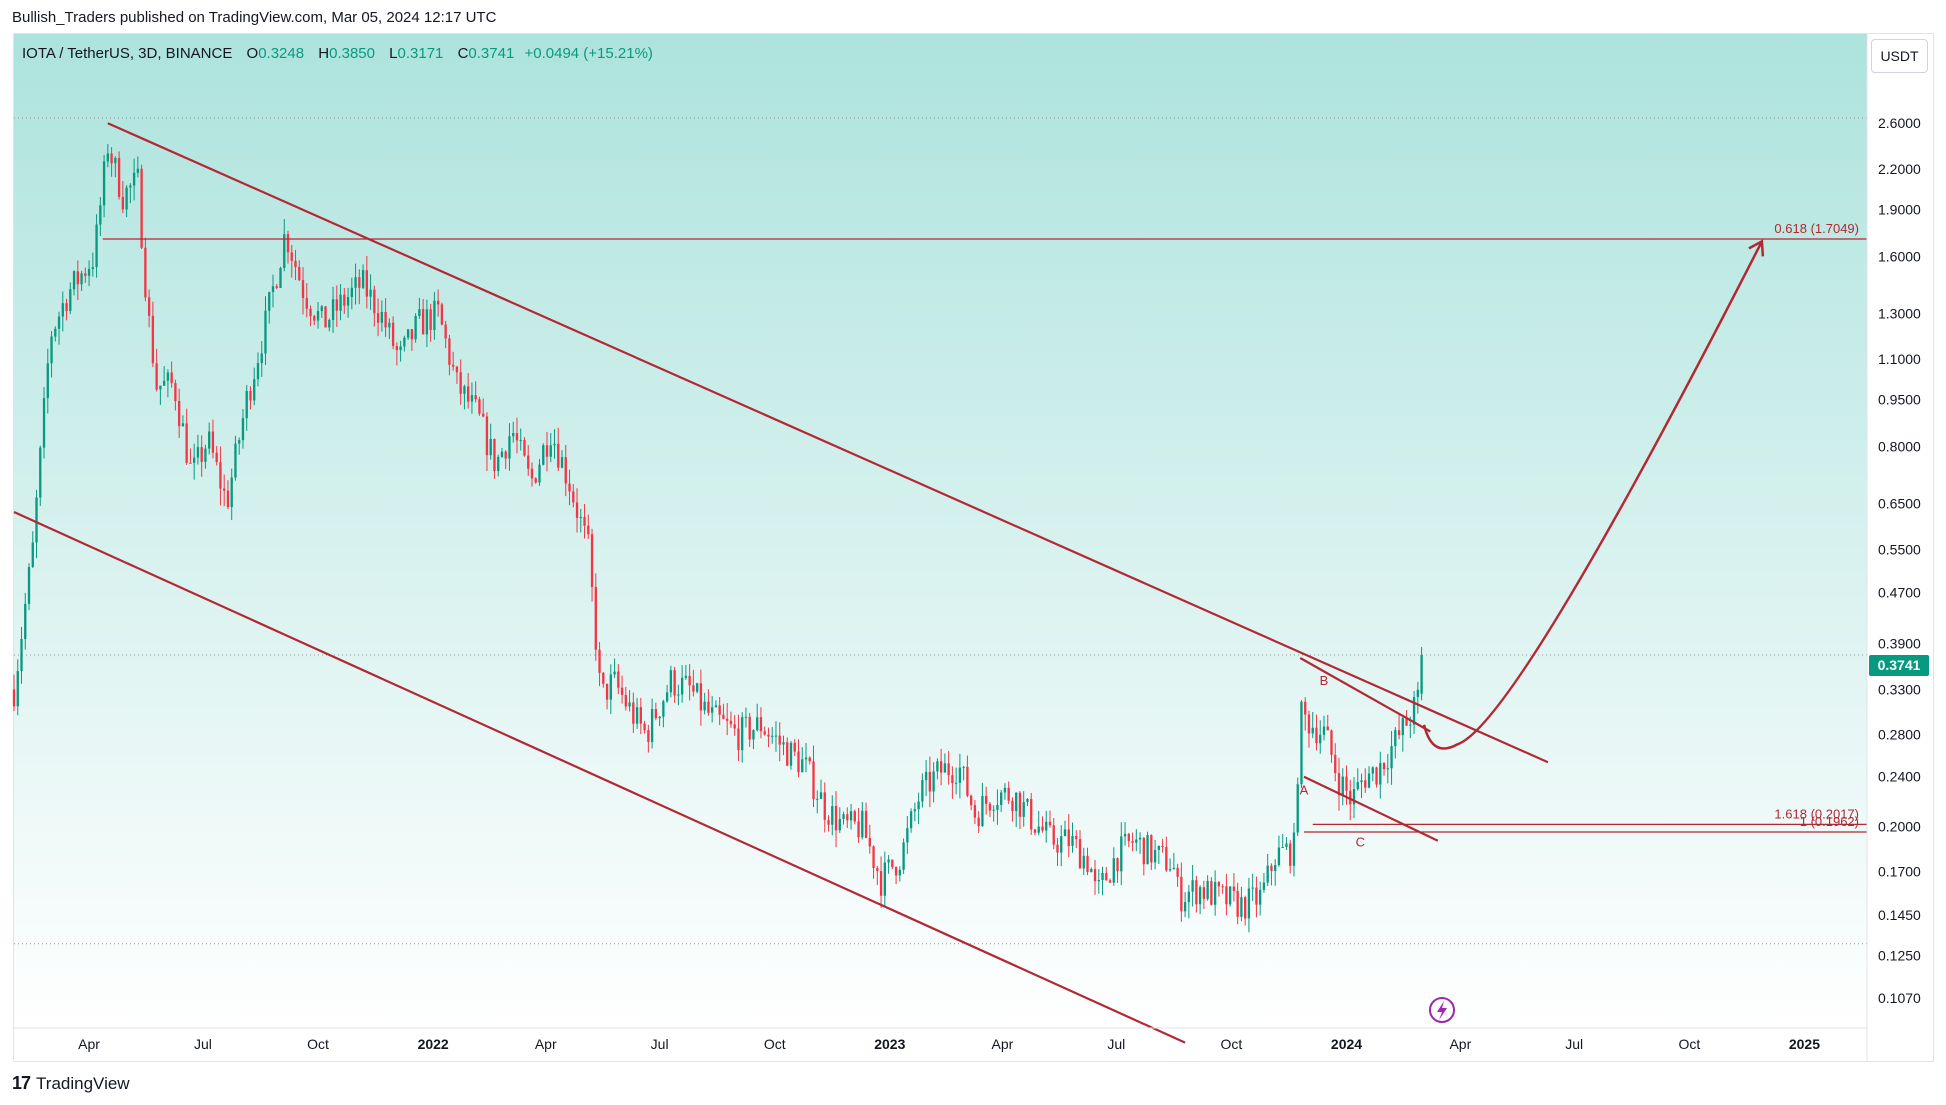 This screenshot has height=1105, width=1946. Describe the element at coordinates (1593, 495) in the screenshot. I see `projection-curve` at that location.